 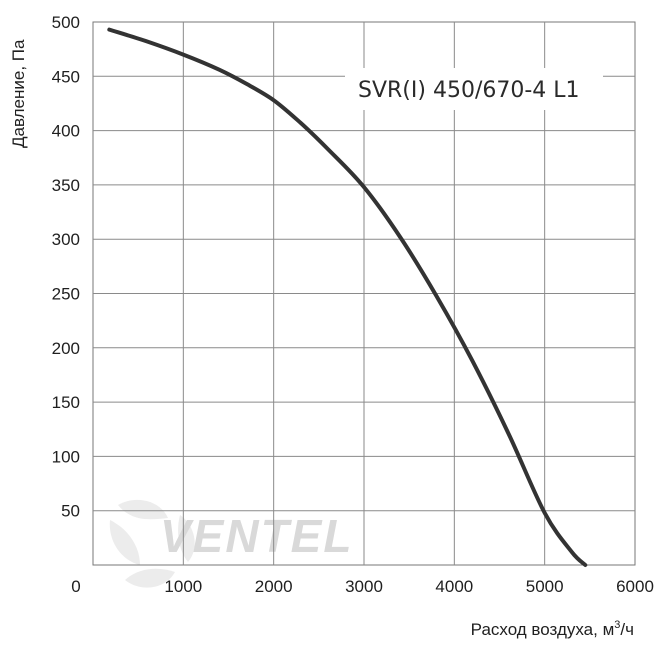 I want to click on y-axis-title: Давление, Па, so click(x=18, y=93).